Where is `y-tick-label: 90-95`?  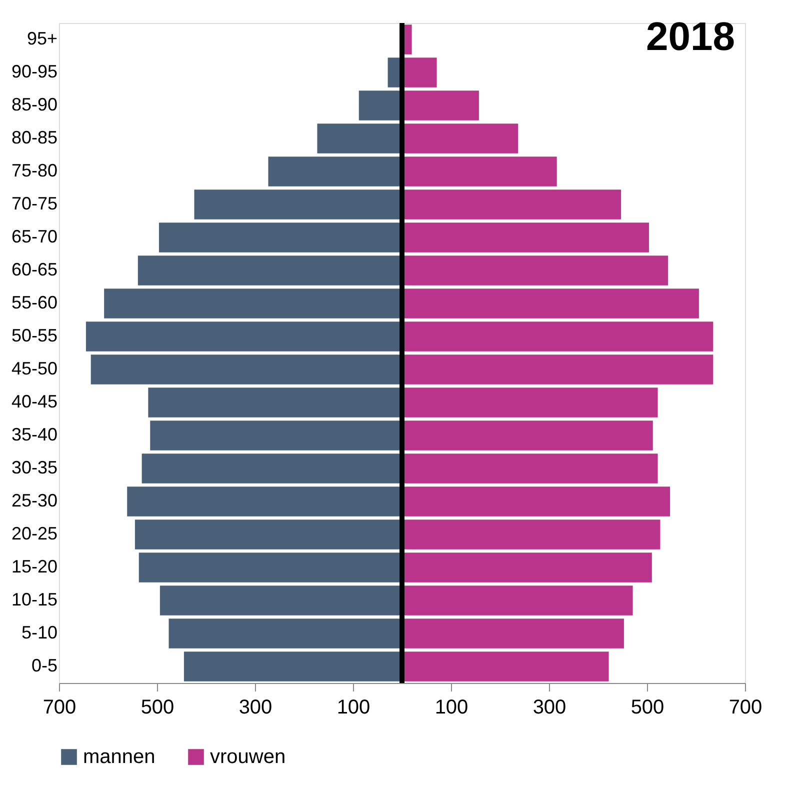
y-tick-label: 90-95 is located at coordinates (34, 72).